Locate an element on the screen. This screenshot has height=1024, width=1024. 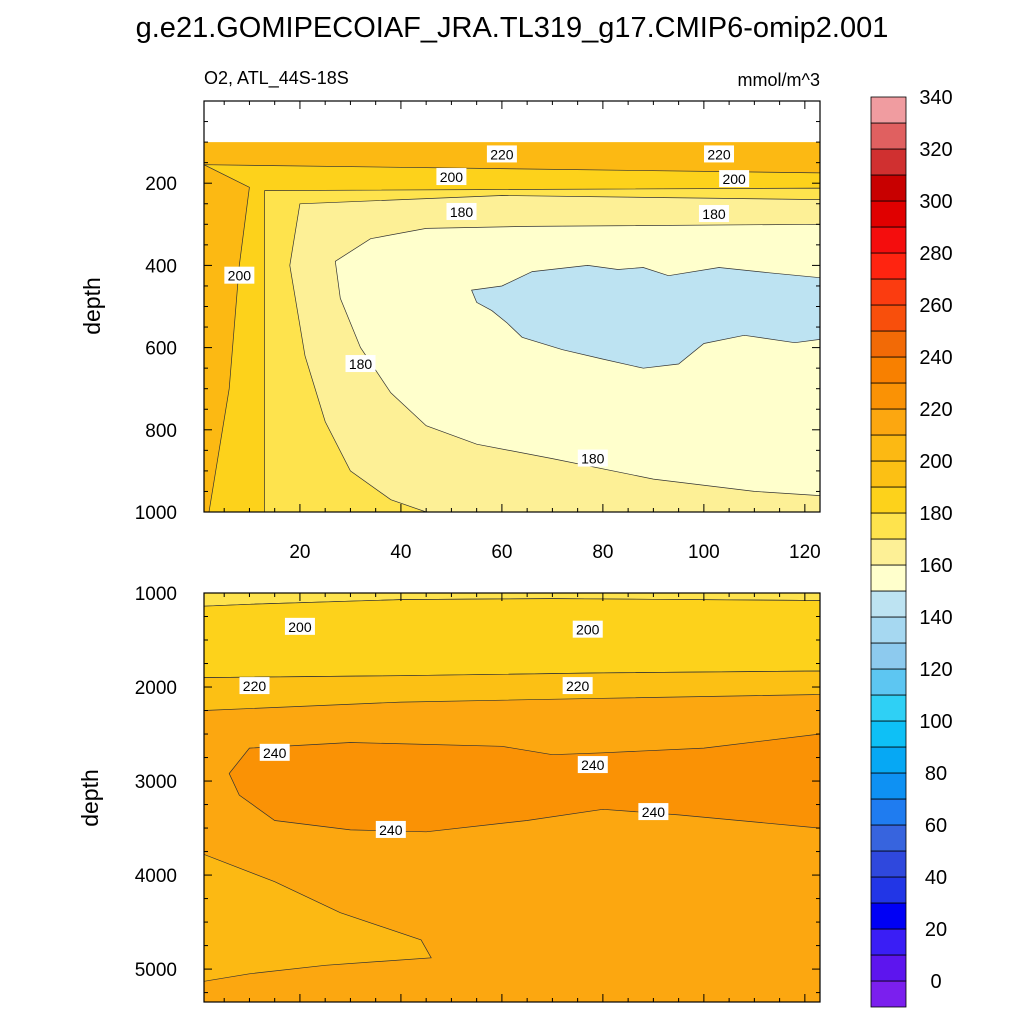
colorbar-tick-label: 220 is located at coordinates (935, 410).